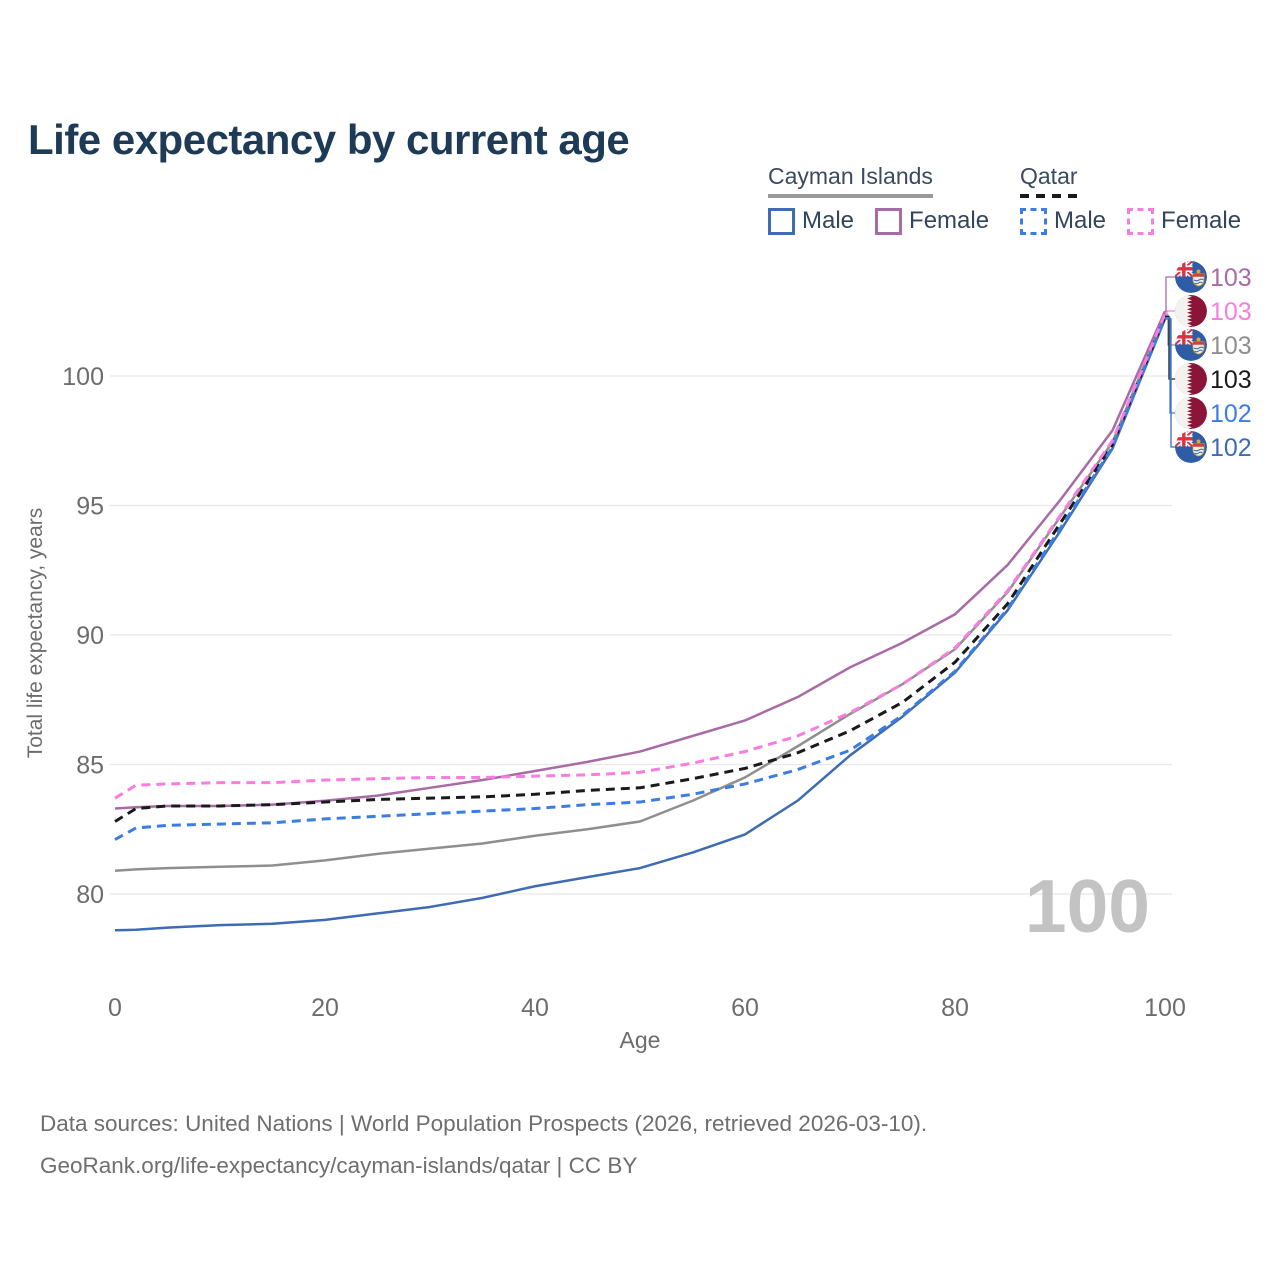  What do you see at coordinates (1087, 906) in the screenshot?
I see `age-indicator-watermark: 100` at bounding box center [1087, 906].